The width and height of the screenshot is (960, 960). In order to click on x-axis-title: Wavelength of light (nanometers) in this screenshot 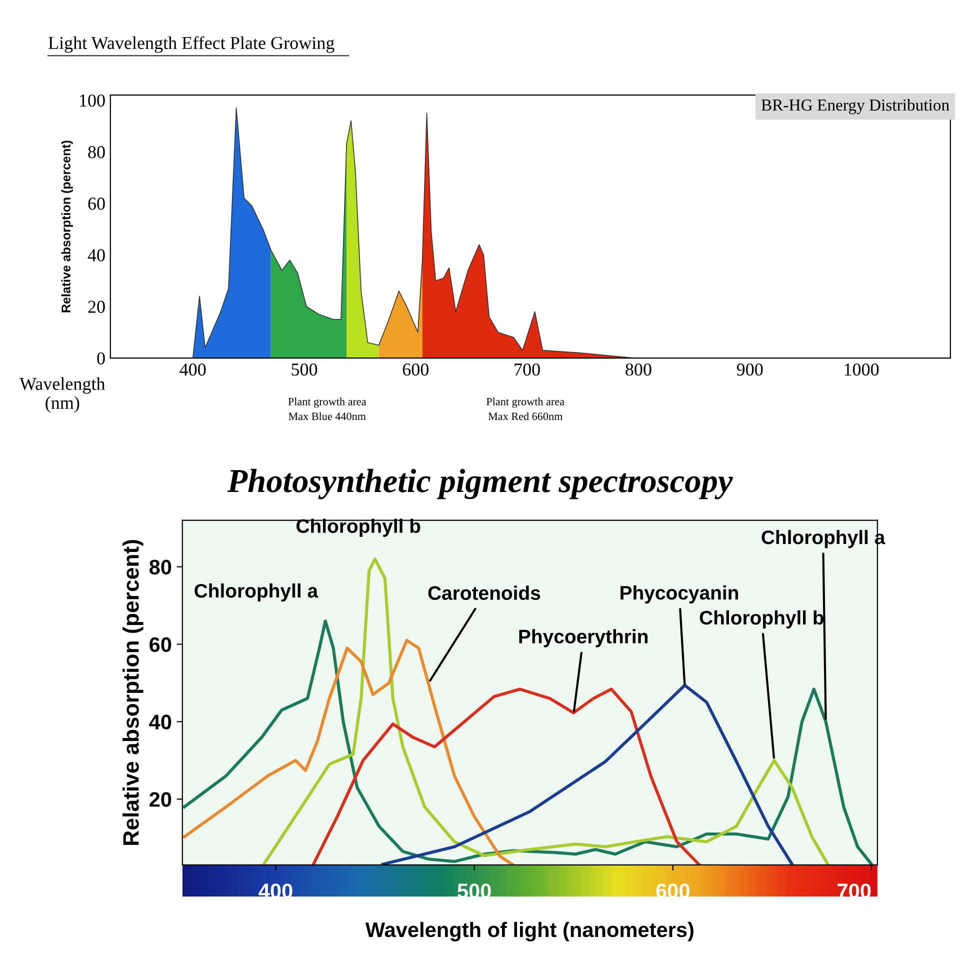, I will do `click(529, 932)`.